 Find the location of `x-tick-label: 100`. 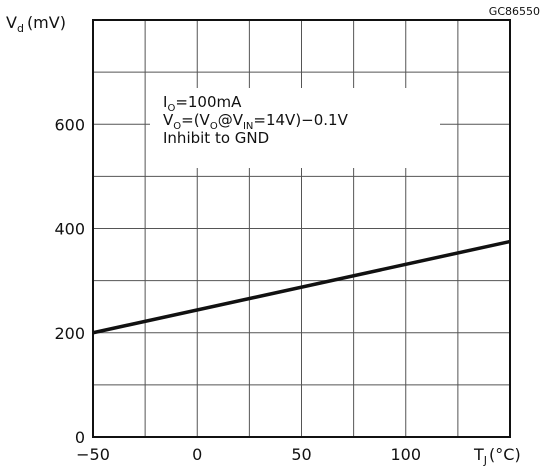

x-tick-label: 100 is located at coordinates (405, 454).